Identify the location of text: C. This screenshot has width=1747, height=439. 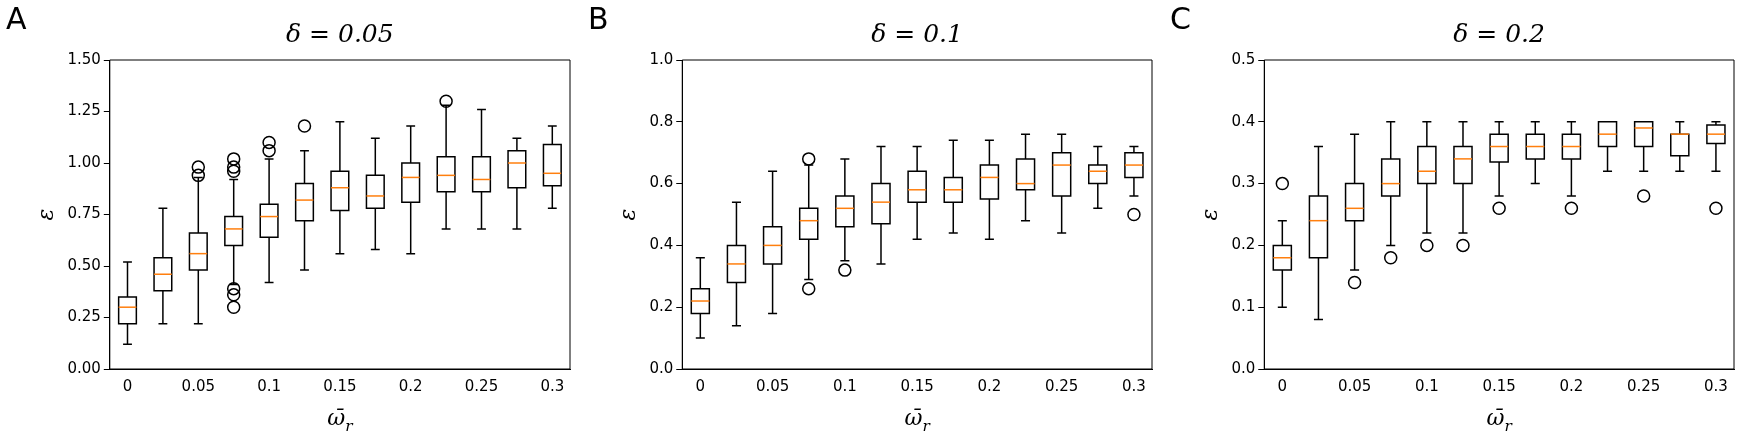
(1180, 18).